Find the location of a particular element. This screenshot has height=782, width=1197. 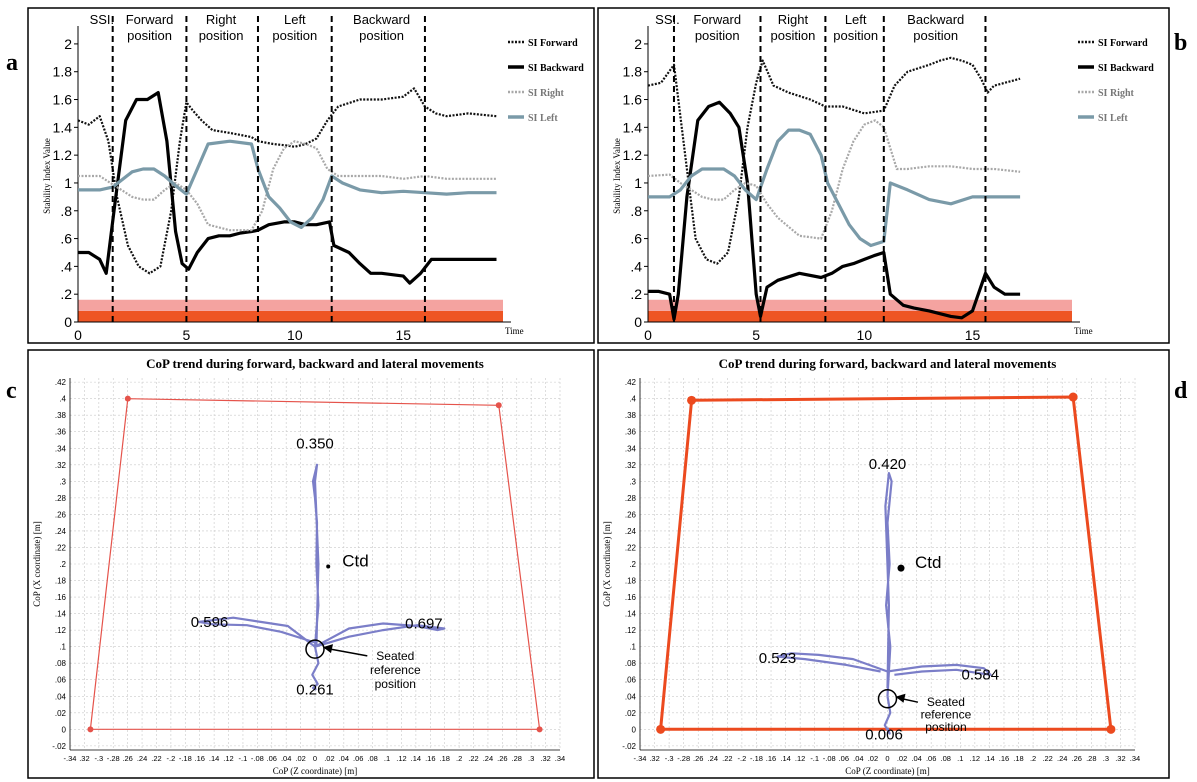

annotation-label: 0.350 is located at coordinates (315, 443).